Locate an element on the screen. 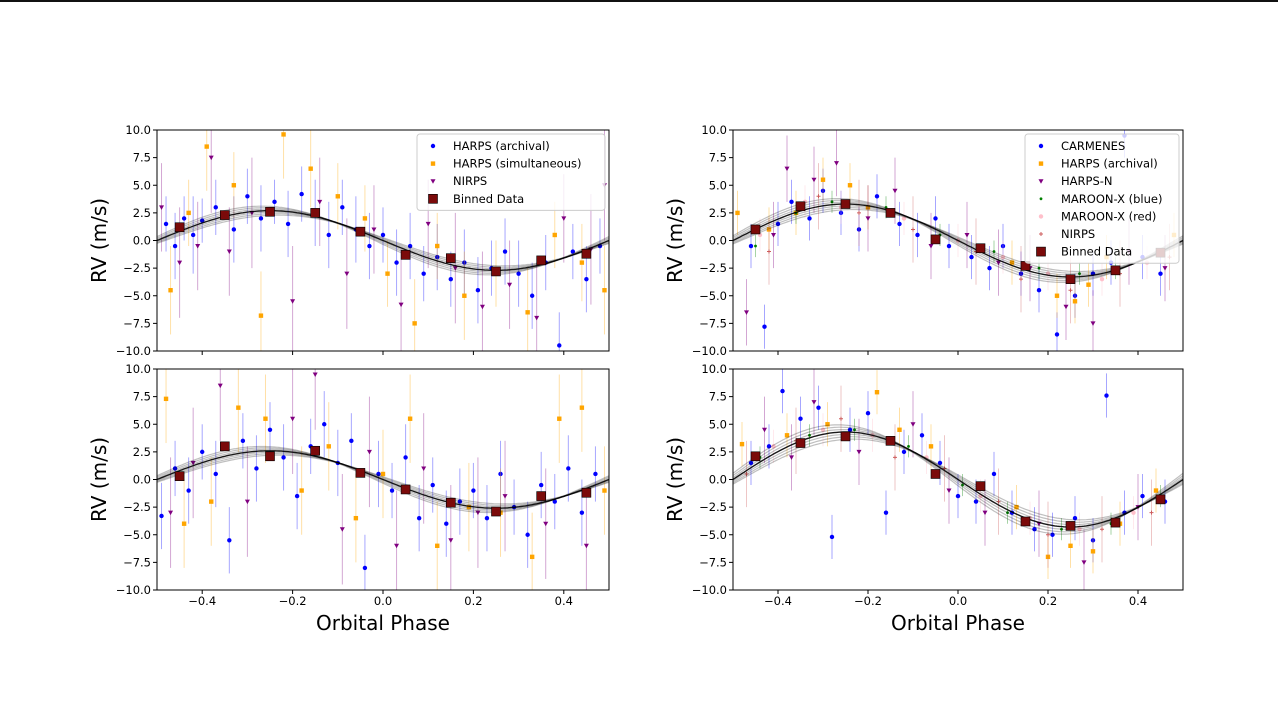 The height and width of the screenshot is (720, 1278). x-tick-label: −0.2 is located at coordinates (293, 601).